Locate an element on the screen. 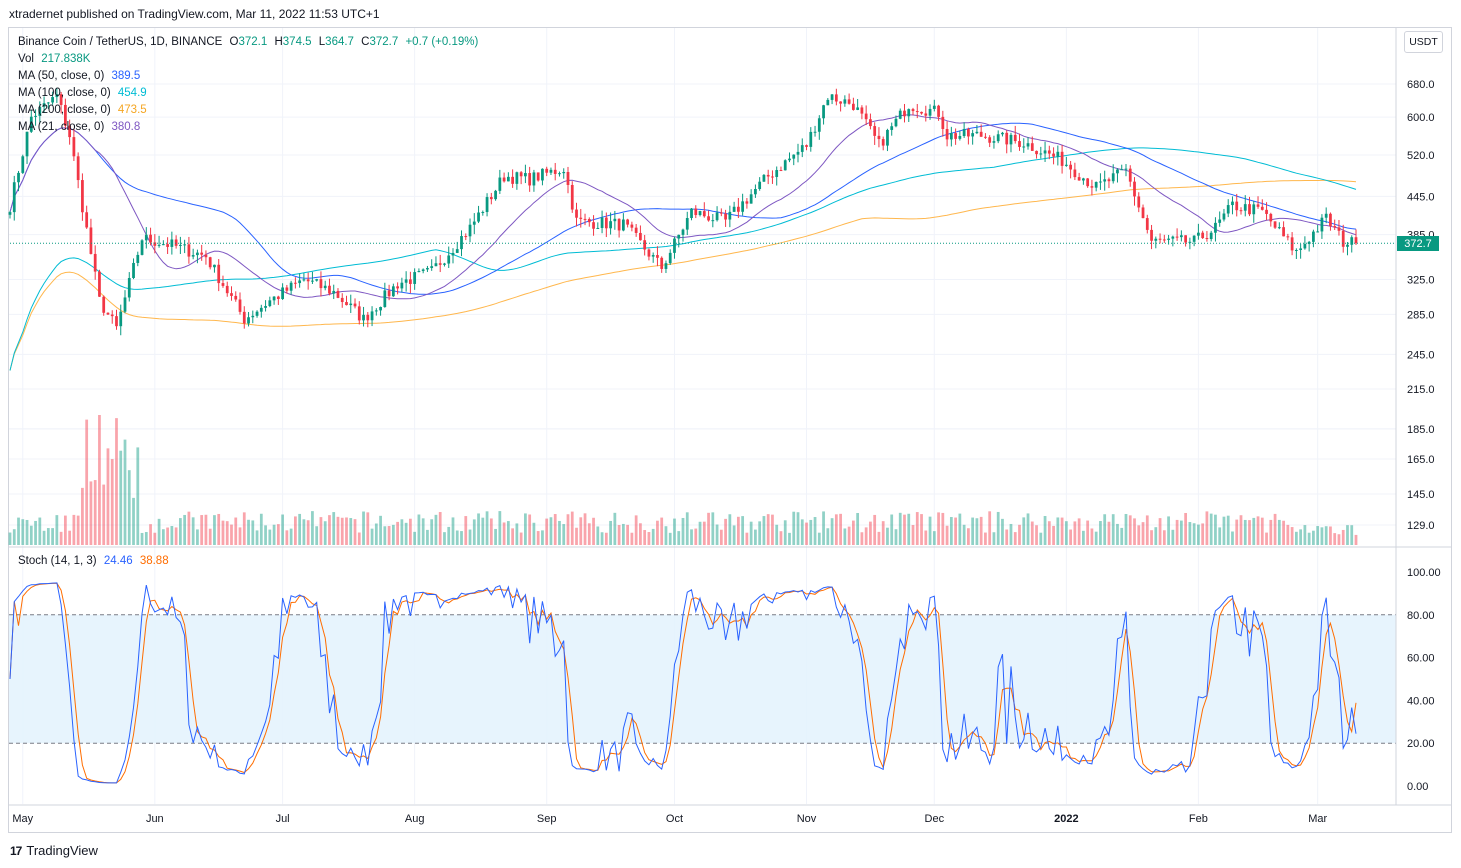  high-label: H is located at coordinates (278, 42).